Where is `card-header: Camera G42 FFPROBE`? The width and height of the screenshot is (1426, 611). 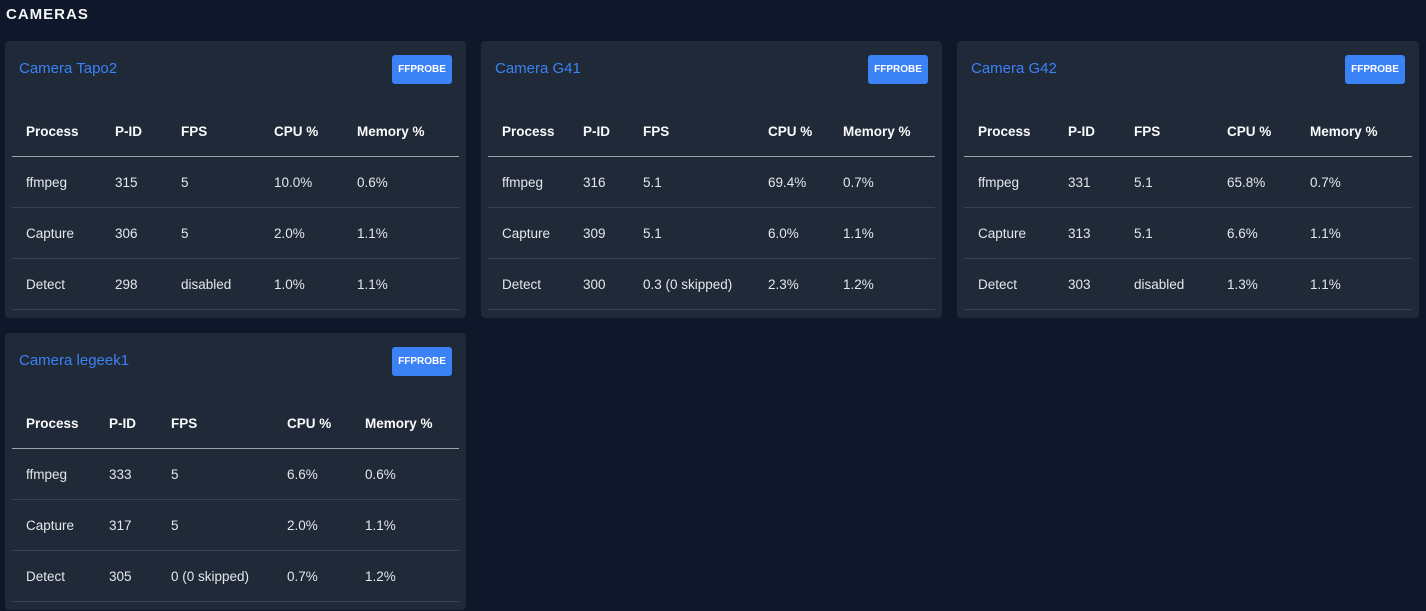 card-header: Camera G42 FFPROBE is located at coordinates (1188, 70).